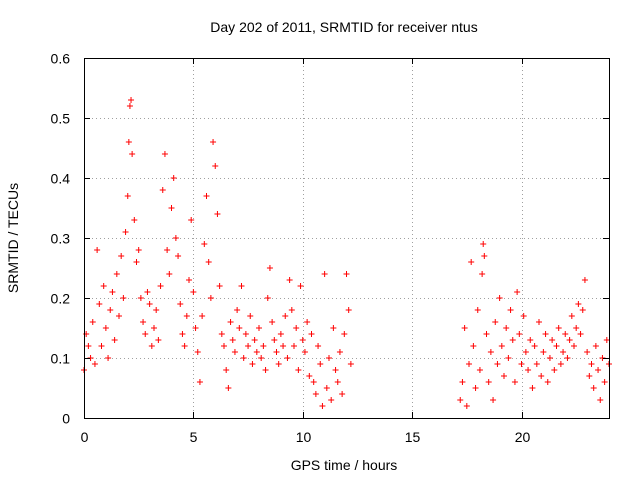 Image resolution: width=640 pixels, height=480 pixels. I want to click on y-tick-label: 0.4, so click(61, 179).